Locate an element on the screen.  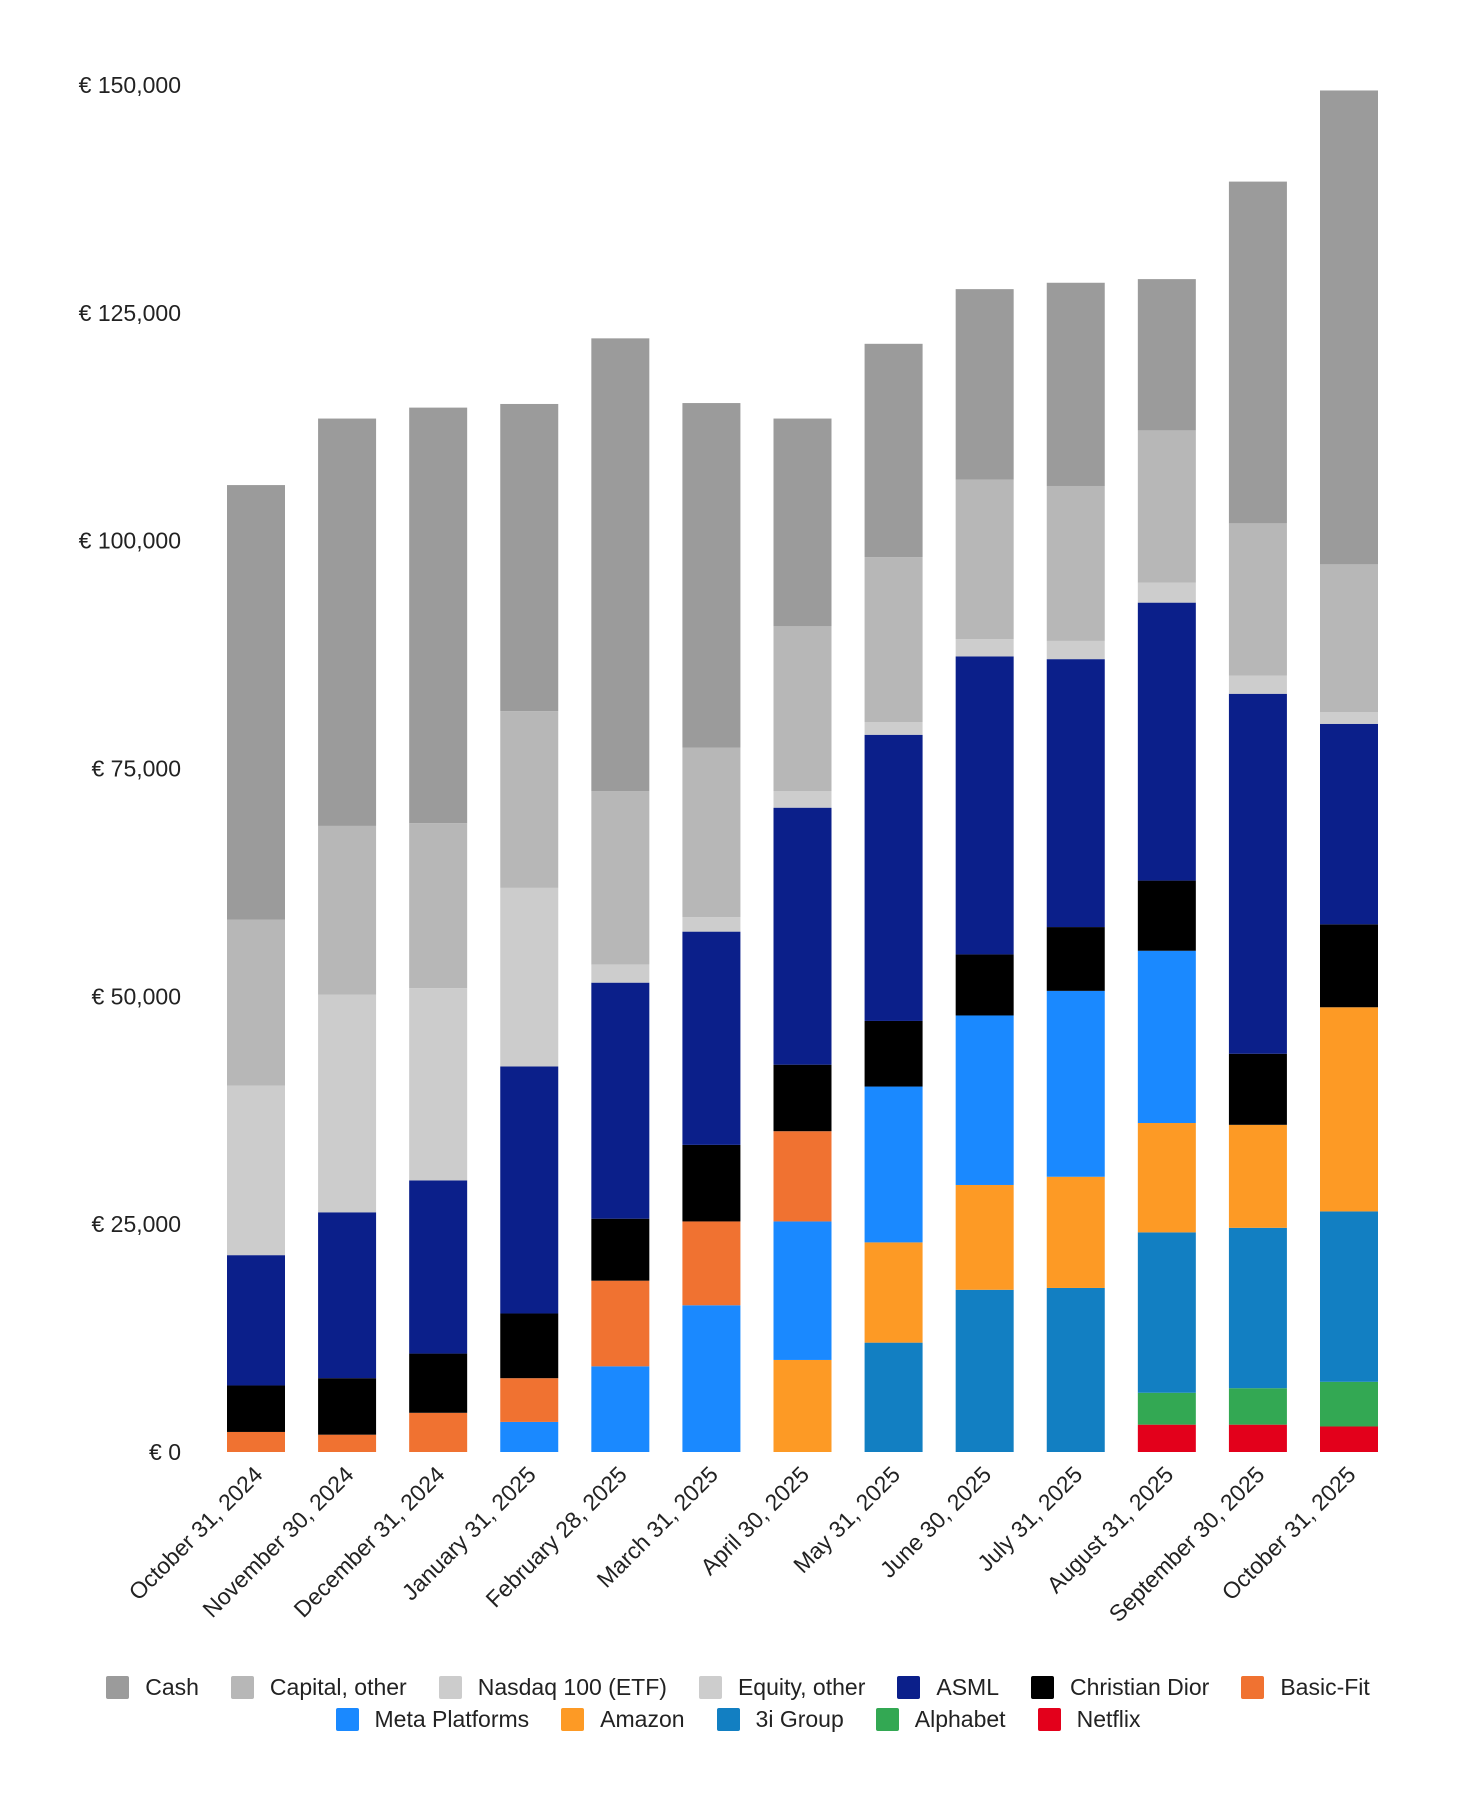
legend-label: Nasdaq 100 (ETF) is located at coordinates (572, 1687).